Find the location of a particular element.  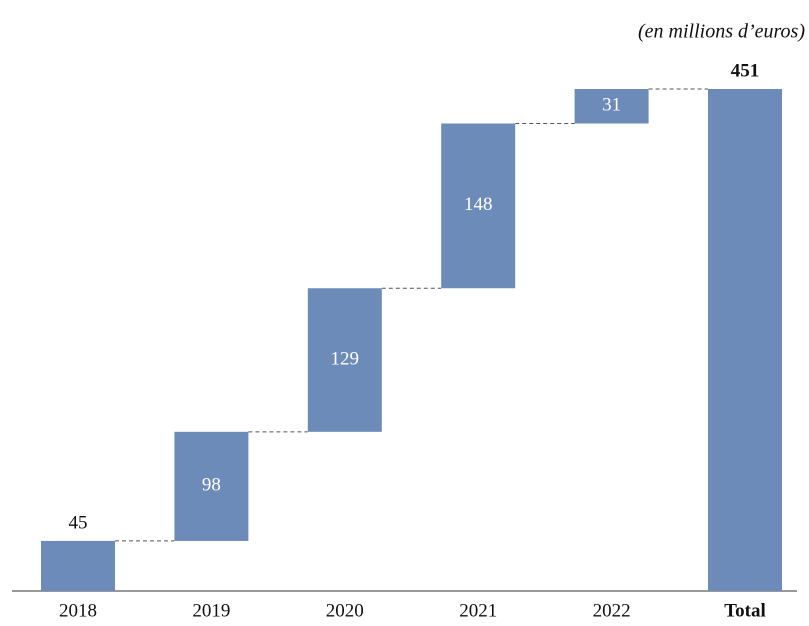

x-tick-label: Total is located at coordinates (745, 610).